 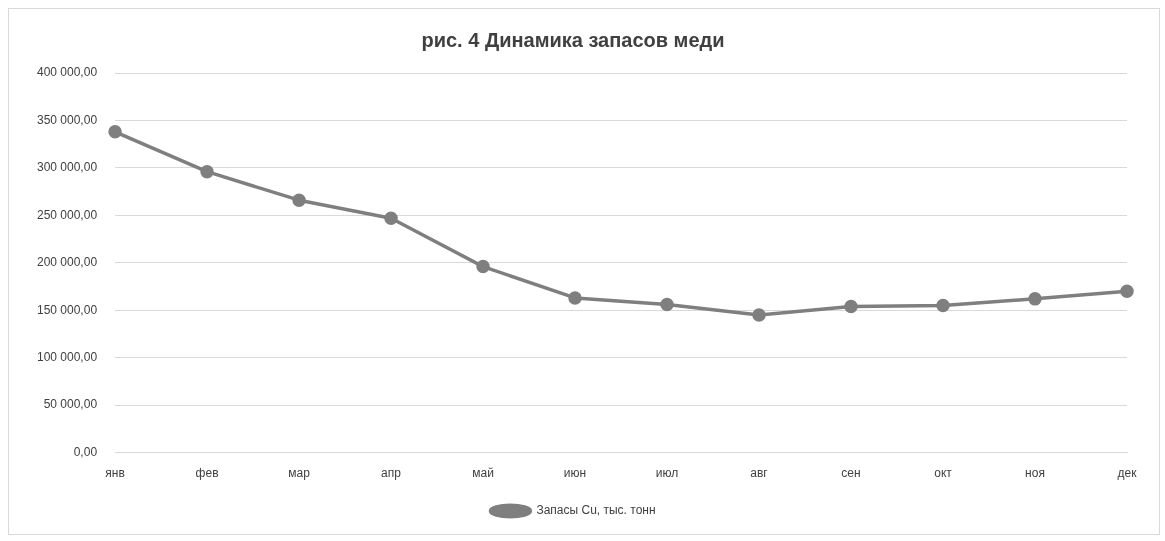 I want to click on y-tick-label: 250 000,00, so click(x=67, y=214).